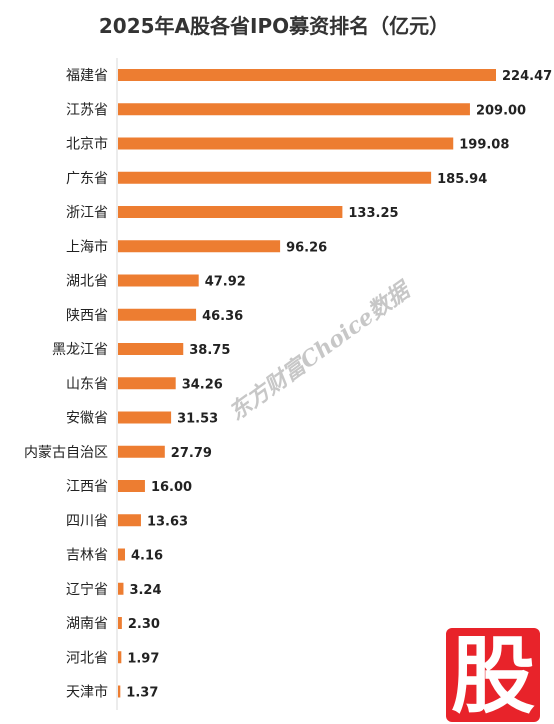  What do you see at coordinates (147, 556) in the screenshot?
I see `data-label: 4.16` at bounding box center [147, 556].